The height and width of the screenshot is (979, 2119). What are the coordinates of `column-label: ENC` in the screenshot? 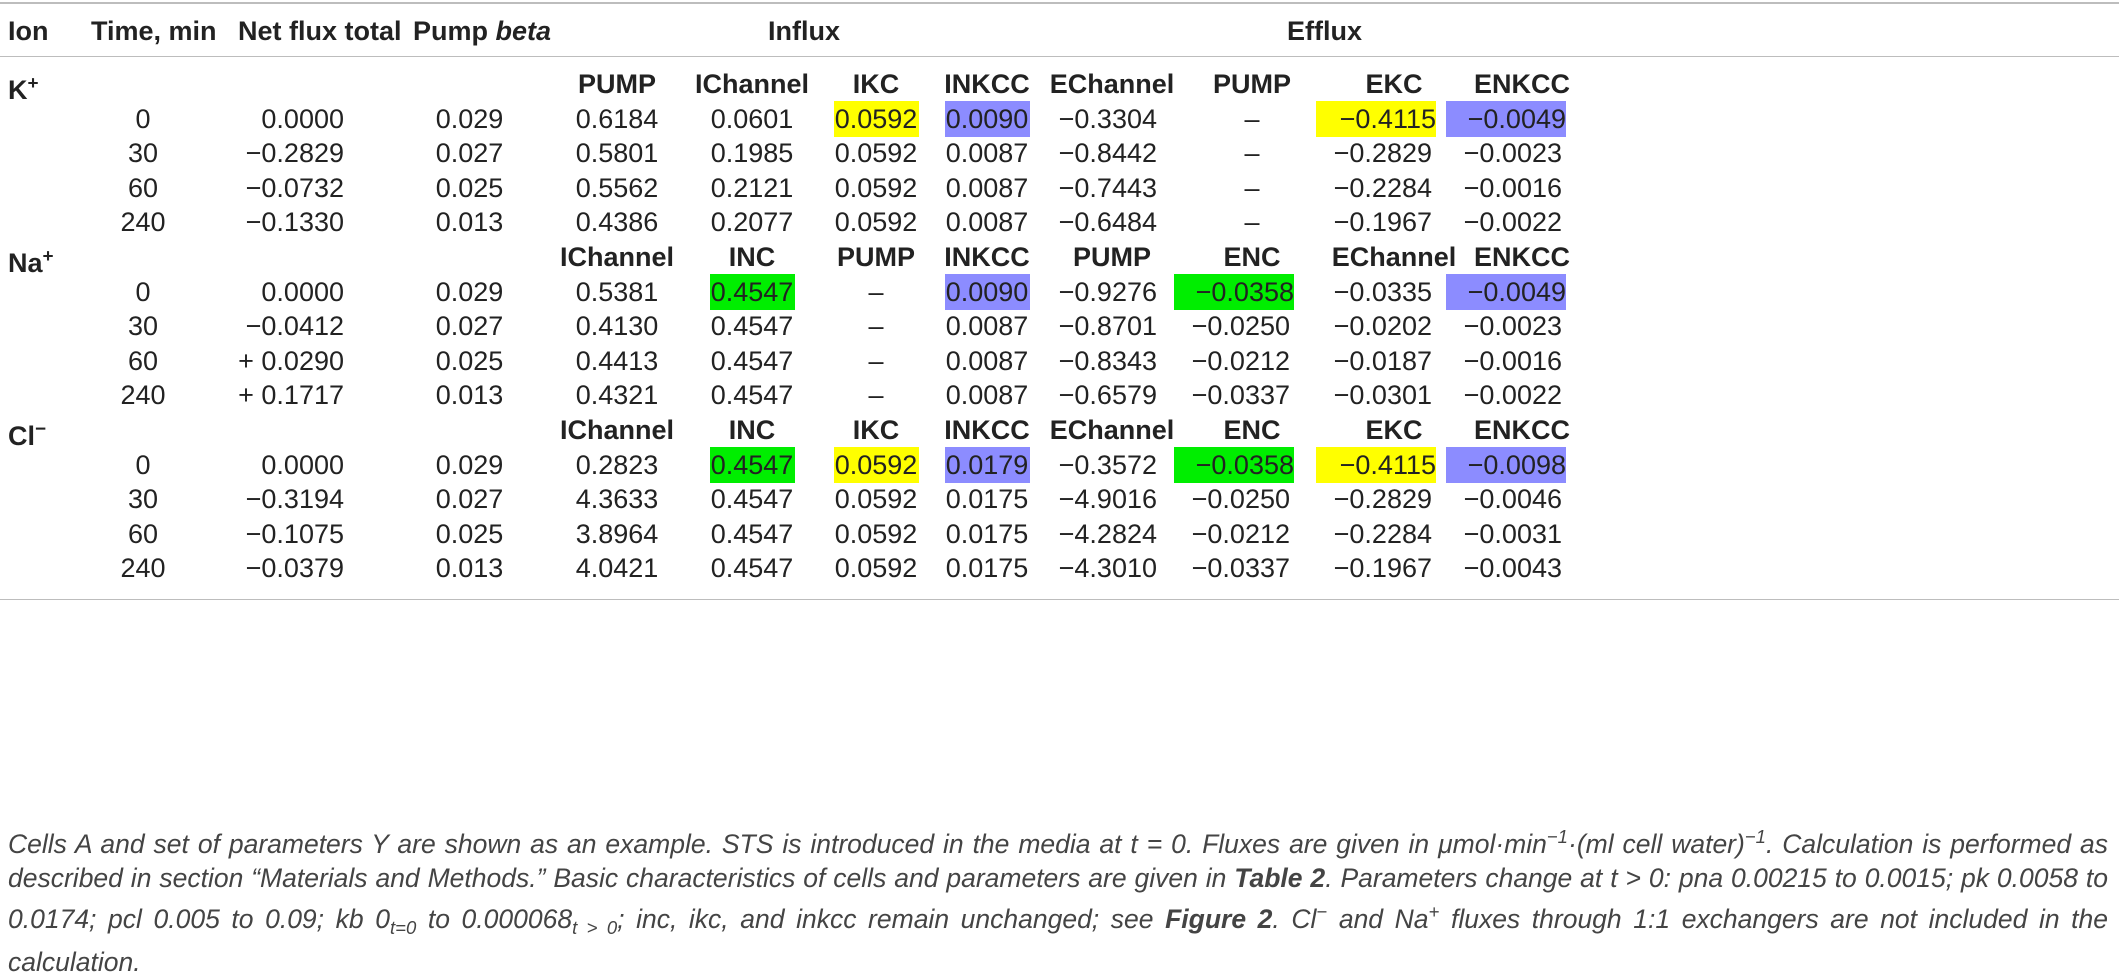 It's located at (1252, 430).